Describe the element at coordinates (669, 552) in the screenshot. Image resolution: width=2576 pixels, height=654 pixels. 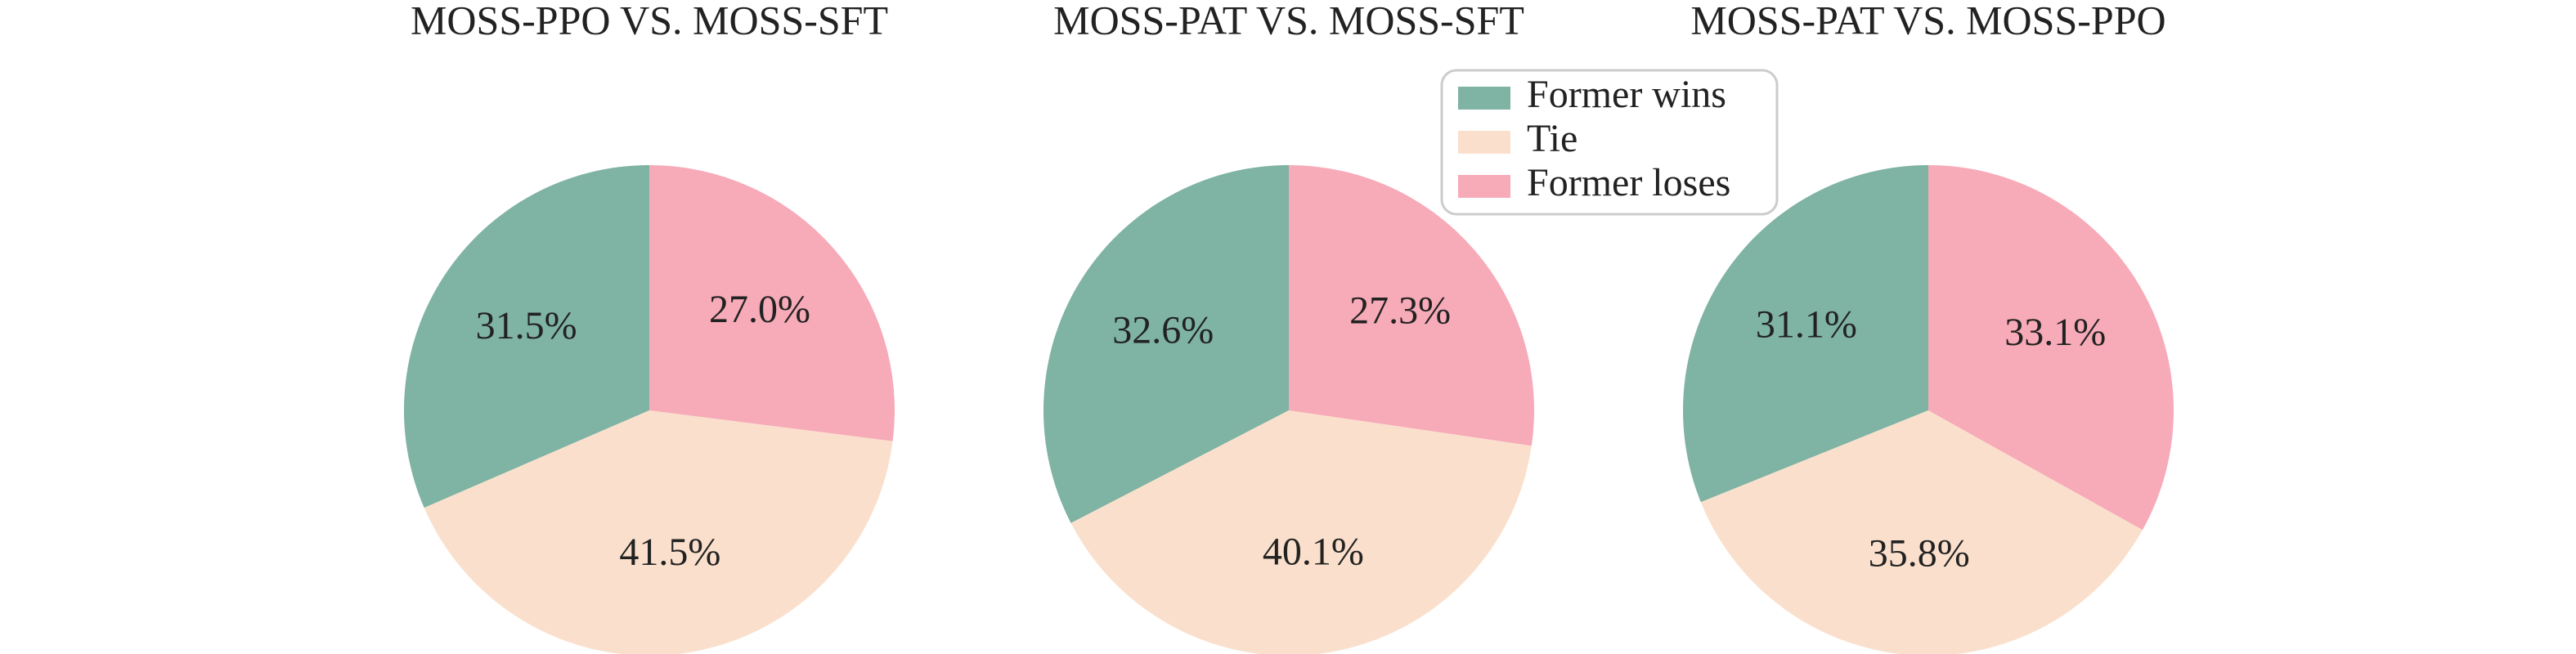
I see `data-label: 41.5%` at that location.